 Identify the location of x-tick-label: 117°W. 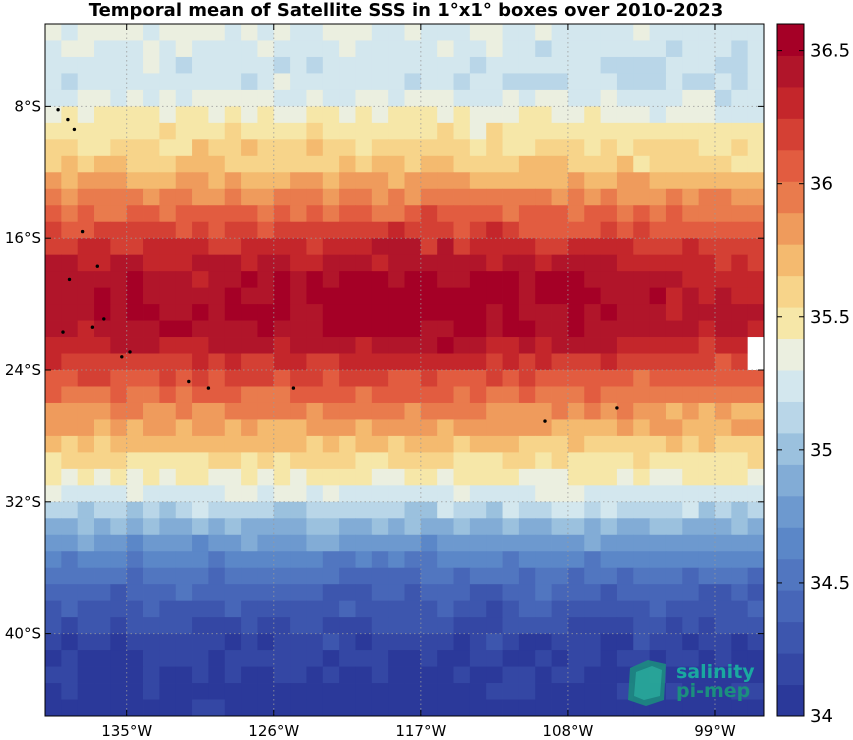
(420, 731).